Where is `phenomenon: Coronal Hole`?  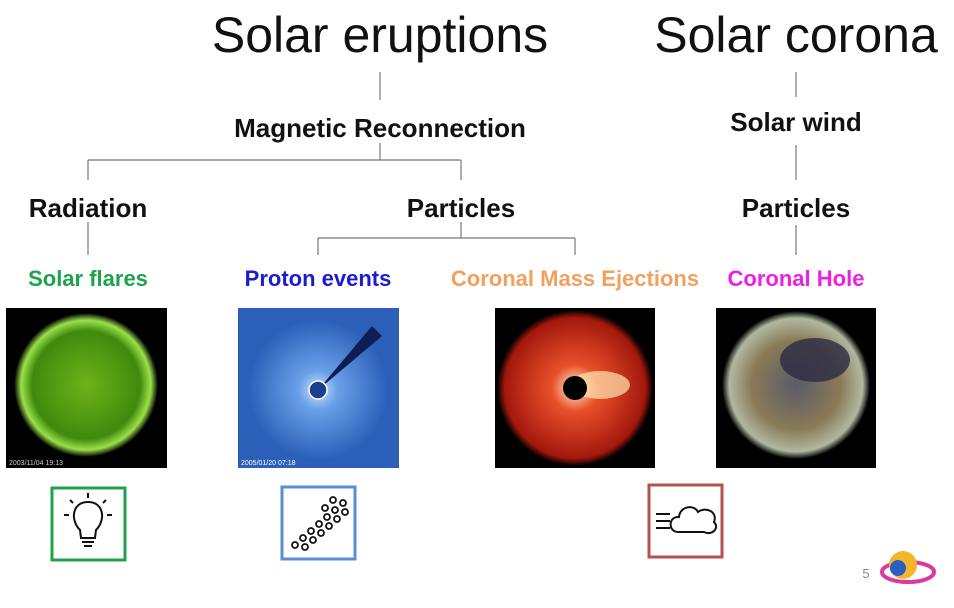 phenomenon: Coronal Hole is located at coordinates (796, 278).